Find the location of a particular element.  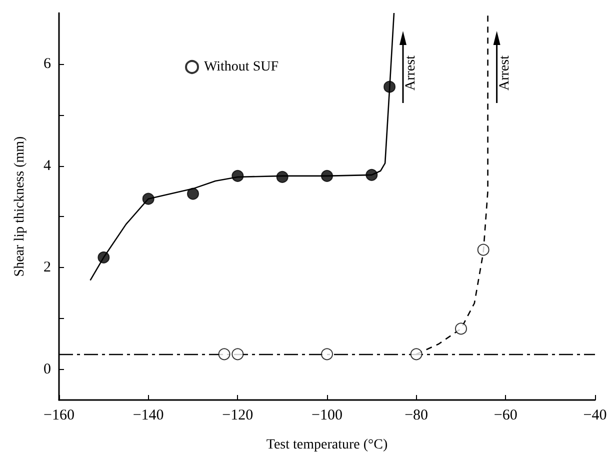

x-tick-label: −140 is located at coordinates (148, 416).